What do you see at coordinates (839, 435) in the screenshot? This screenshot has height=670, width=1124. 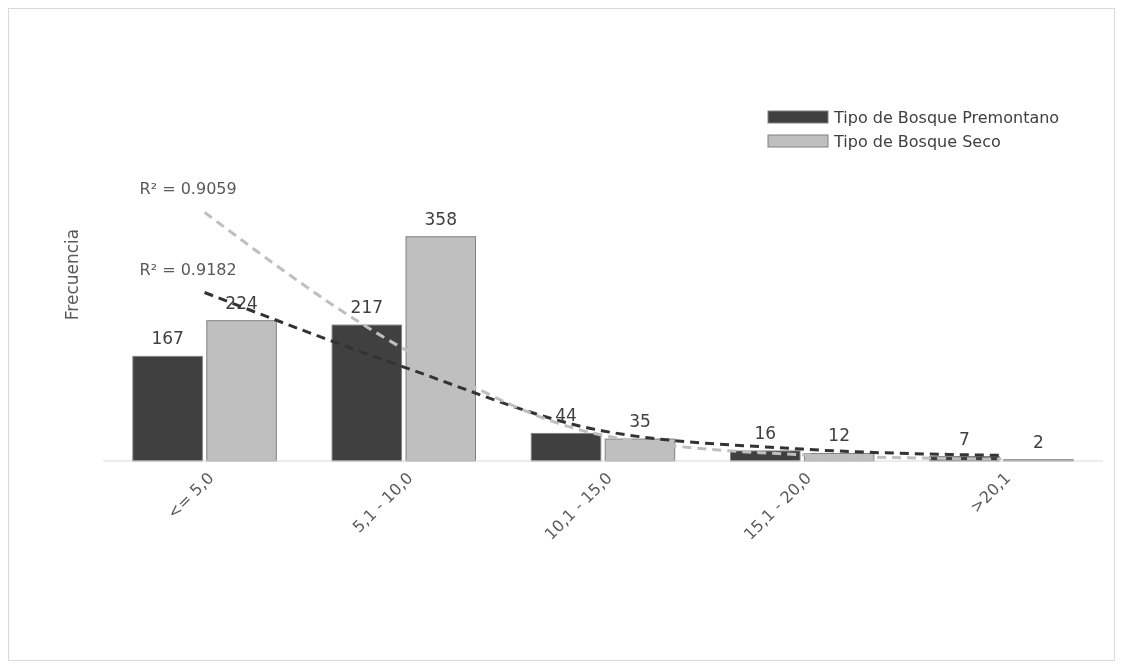 I see `data-label: 12` at bounding box center [839, 435].